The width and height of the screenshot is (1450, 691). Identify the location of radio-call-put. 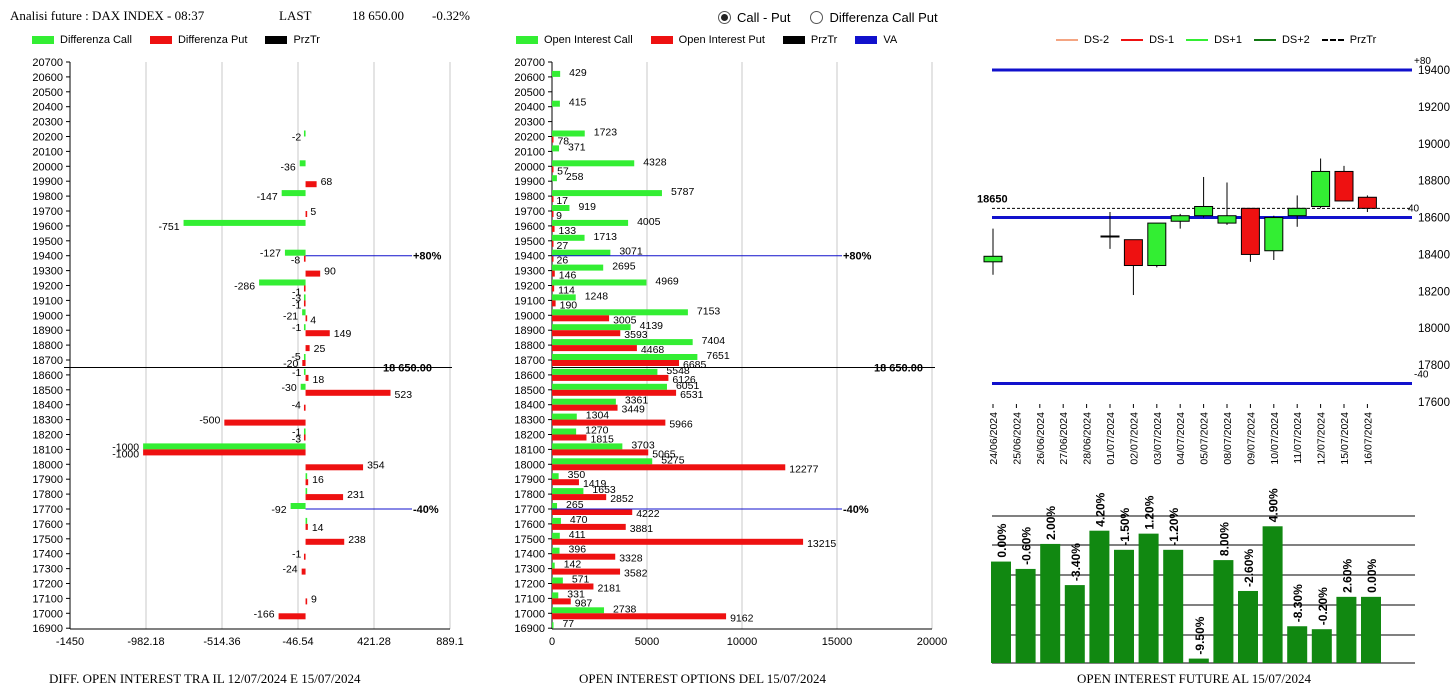
(724, 17).